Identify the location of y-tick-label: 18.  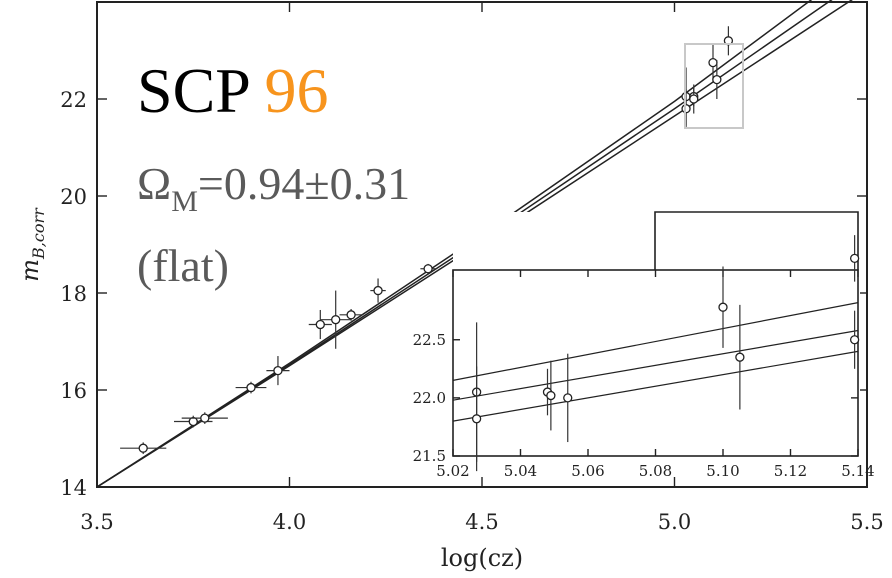
(73, 294).